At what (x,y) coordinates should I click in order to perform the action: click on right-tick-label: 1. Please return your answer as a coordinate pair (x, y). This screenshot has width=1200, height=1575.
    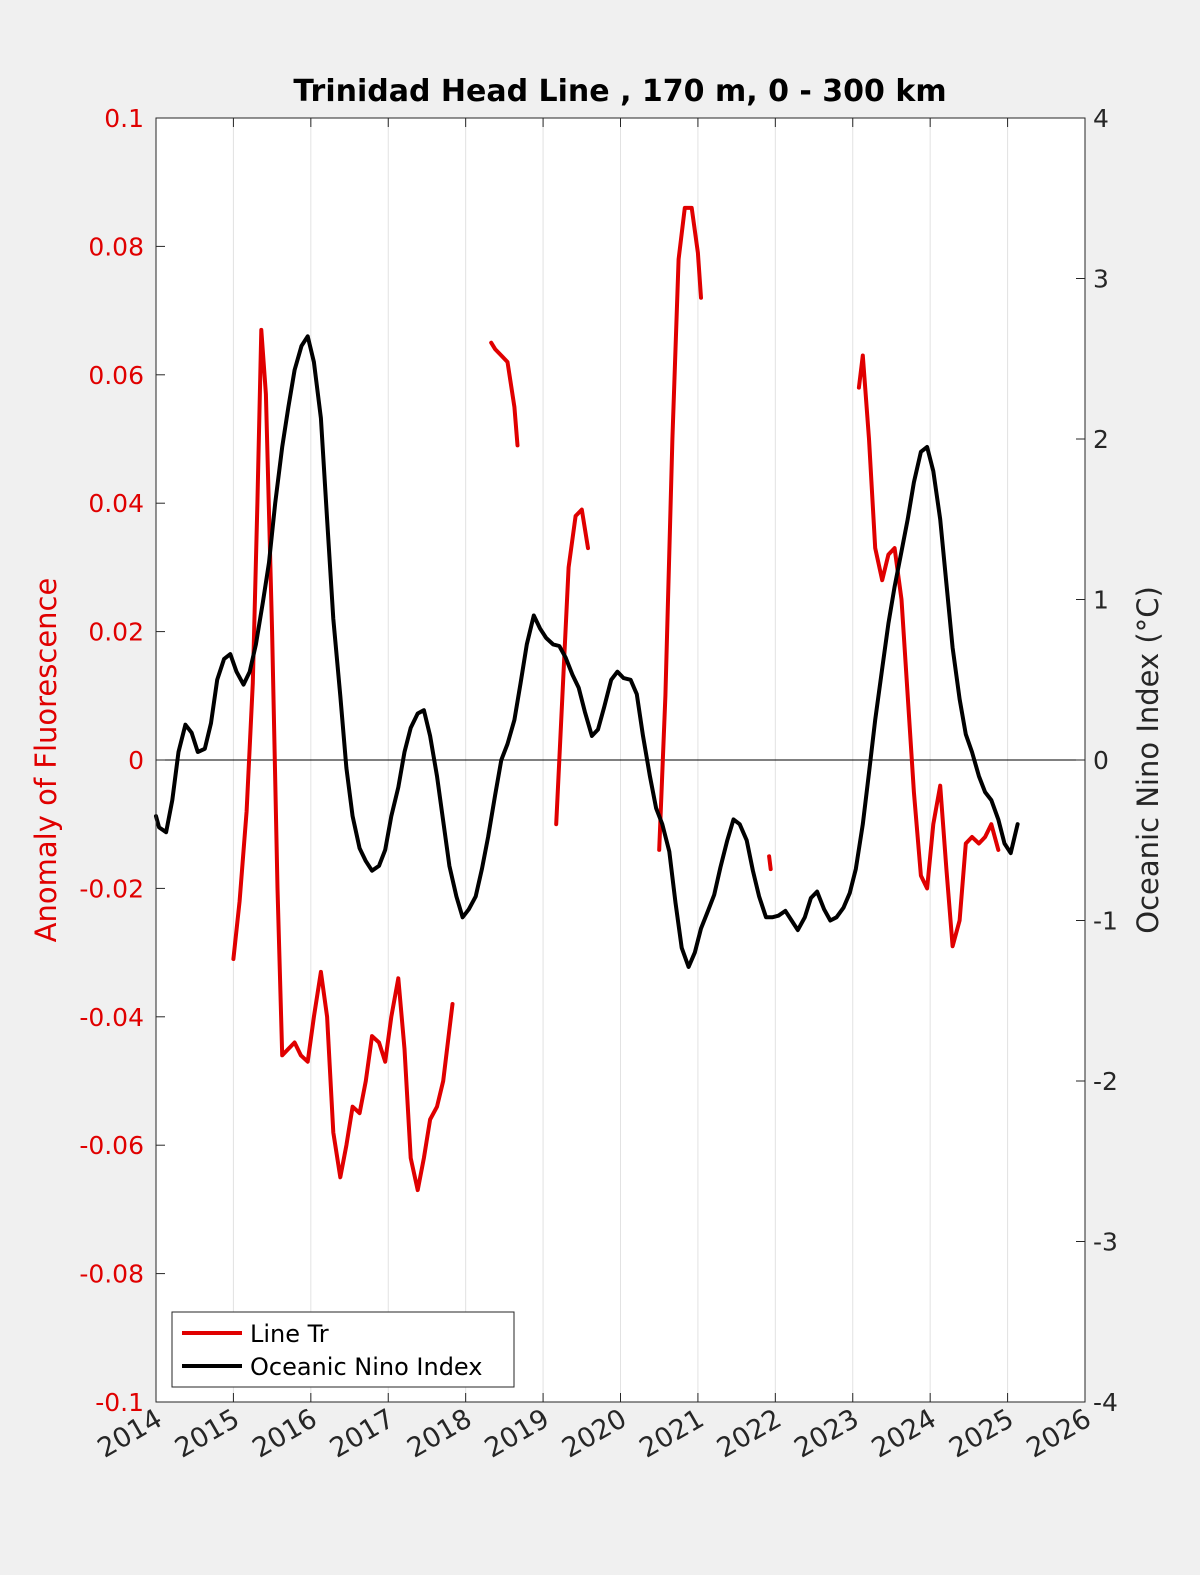
    Looking at the image, I should click on (1101, 600).